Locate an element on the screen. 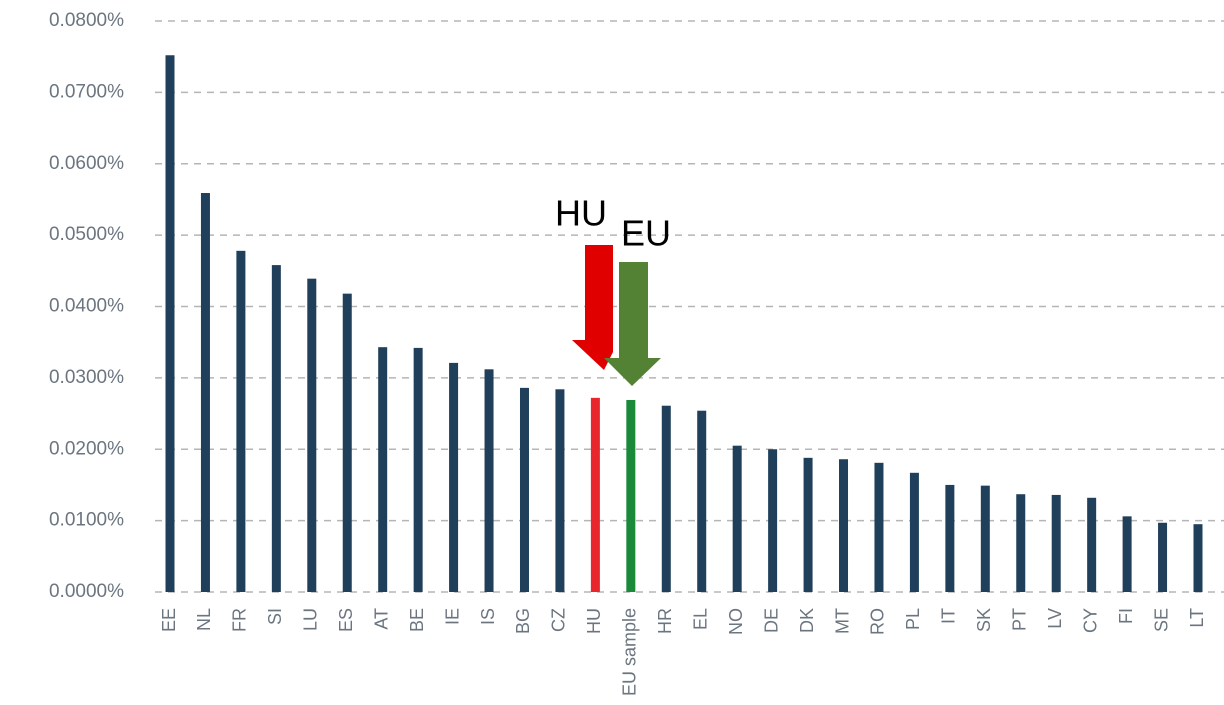 This screenshot has width=1224, height=705. x-tick-label: DE is located at coordinates (771, 620).